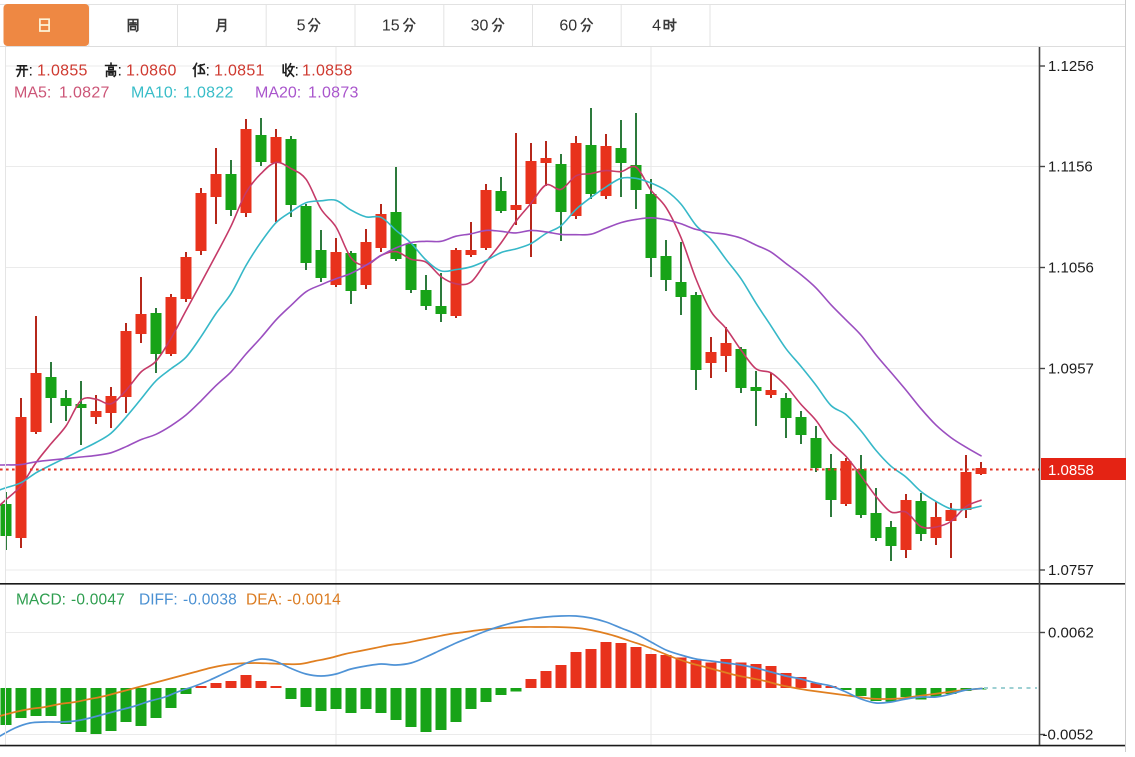  What do you see at coordinates (568, 26) in the screenshot?
I see `svg-text: 60` at bounding box center [568, 26].